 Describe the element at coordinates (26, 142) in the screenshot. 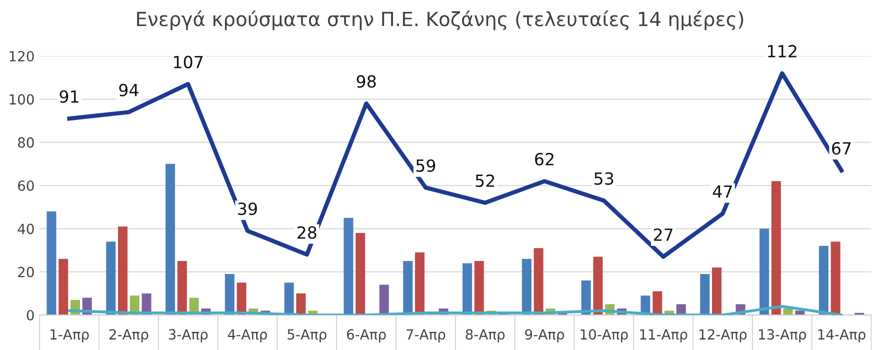

I see `y-tick-label: 80` at that location.